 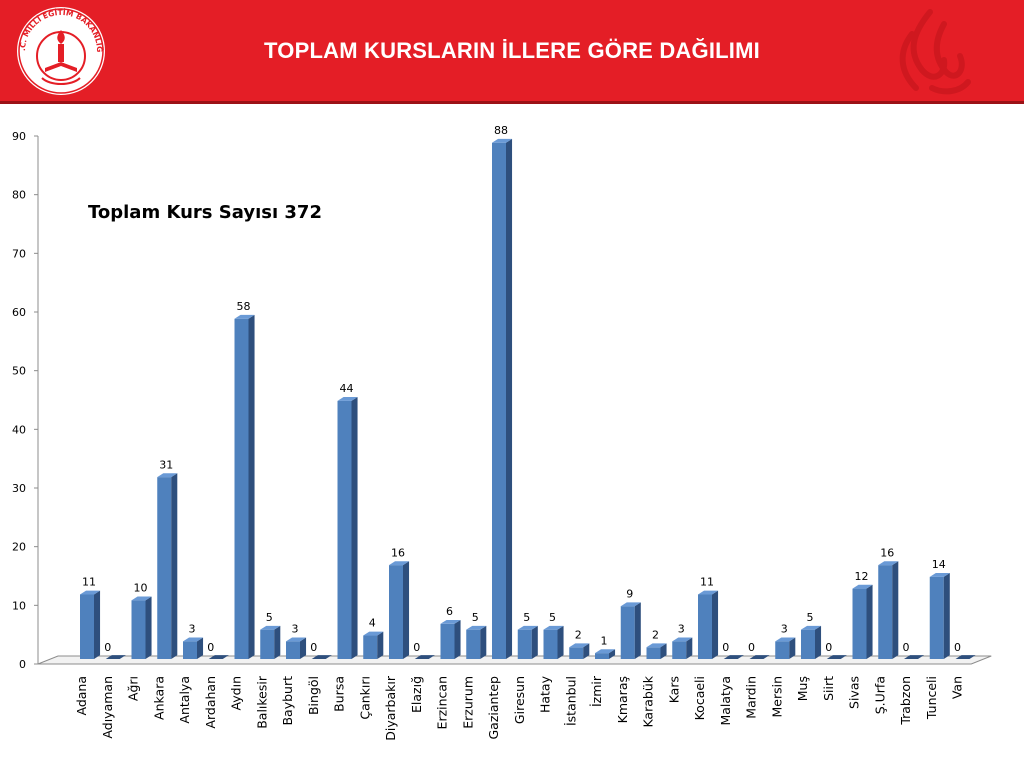 What do you see at coordinates (19, 312) in the screenshot?
I see `y-tick-label: 60` at bounding box center [19, 312].